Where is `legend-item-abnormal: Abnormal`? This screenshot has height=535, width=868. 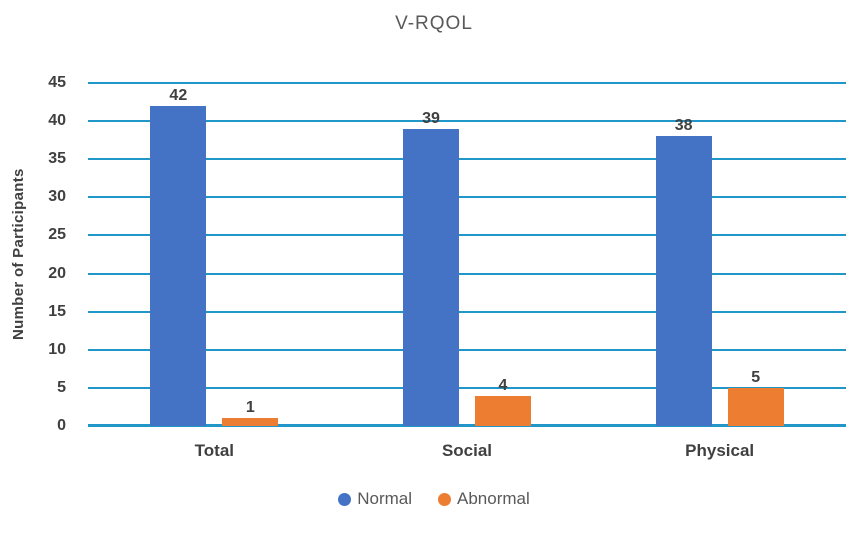 legend-item-abnormal: Abnormal is located at coordinates (484, 499).